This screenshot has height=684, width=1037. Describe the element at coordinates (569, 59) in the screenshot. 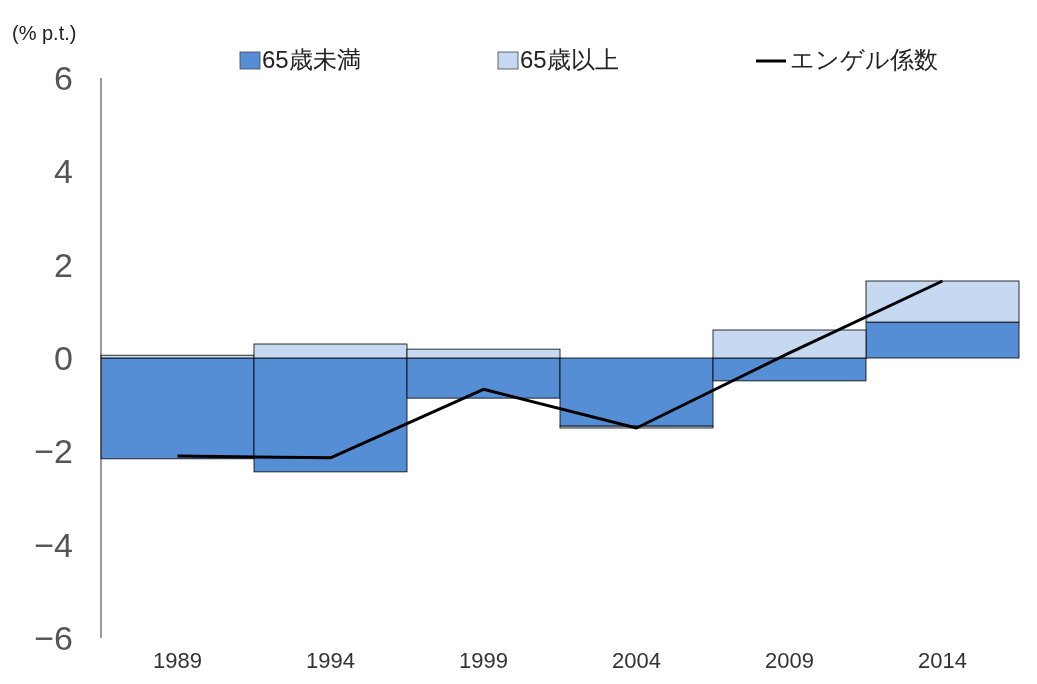

I see `legend-label: 65歳以上` at that location.